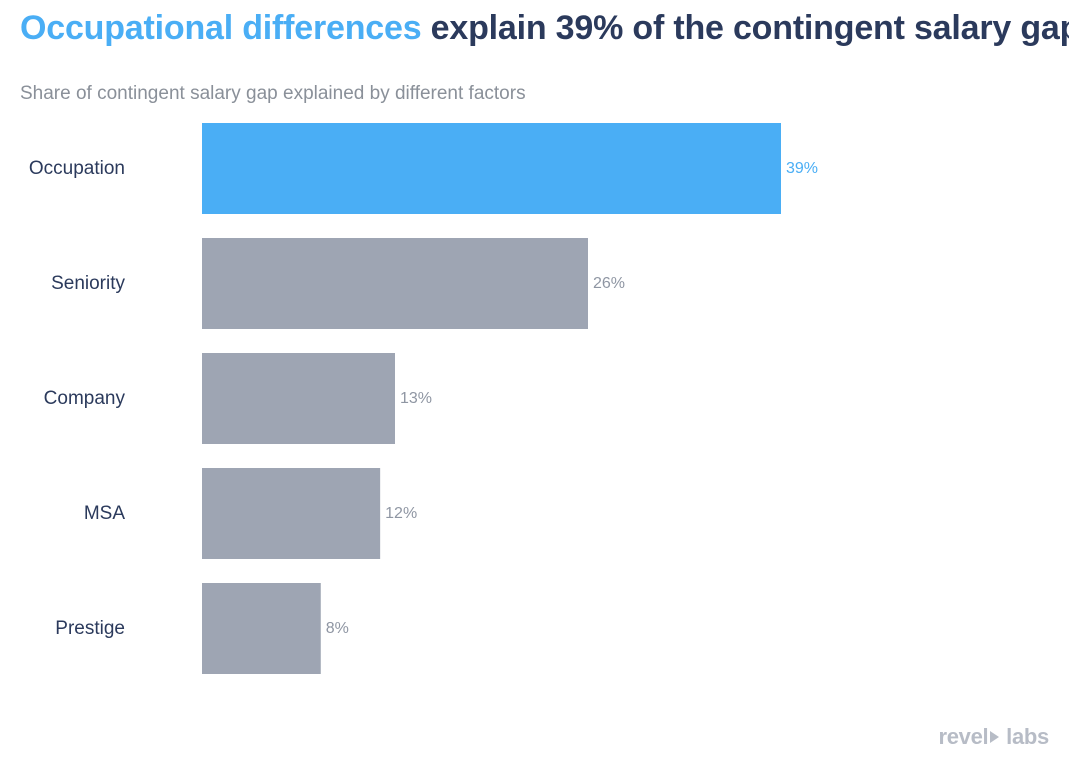 This screenshot has width=1069, height=768. Describe the element at coordinates (802, 168) in the screenshot. I see `value-label-occupation: 39%` at that location.